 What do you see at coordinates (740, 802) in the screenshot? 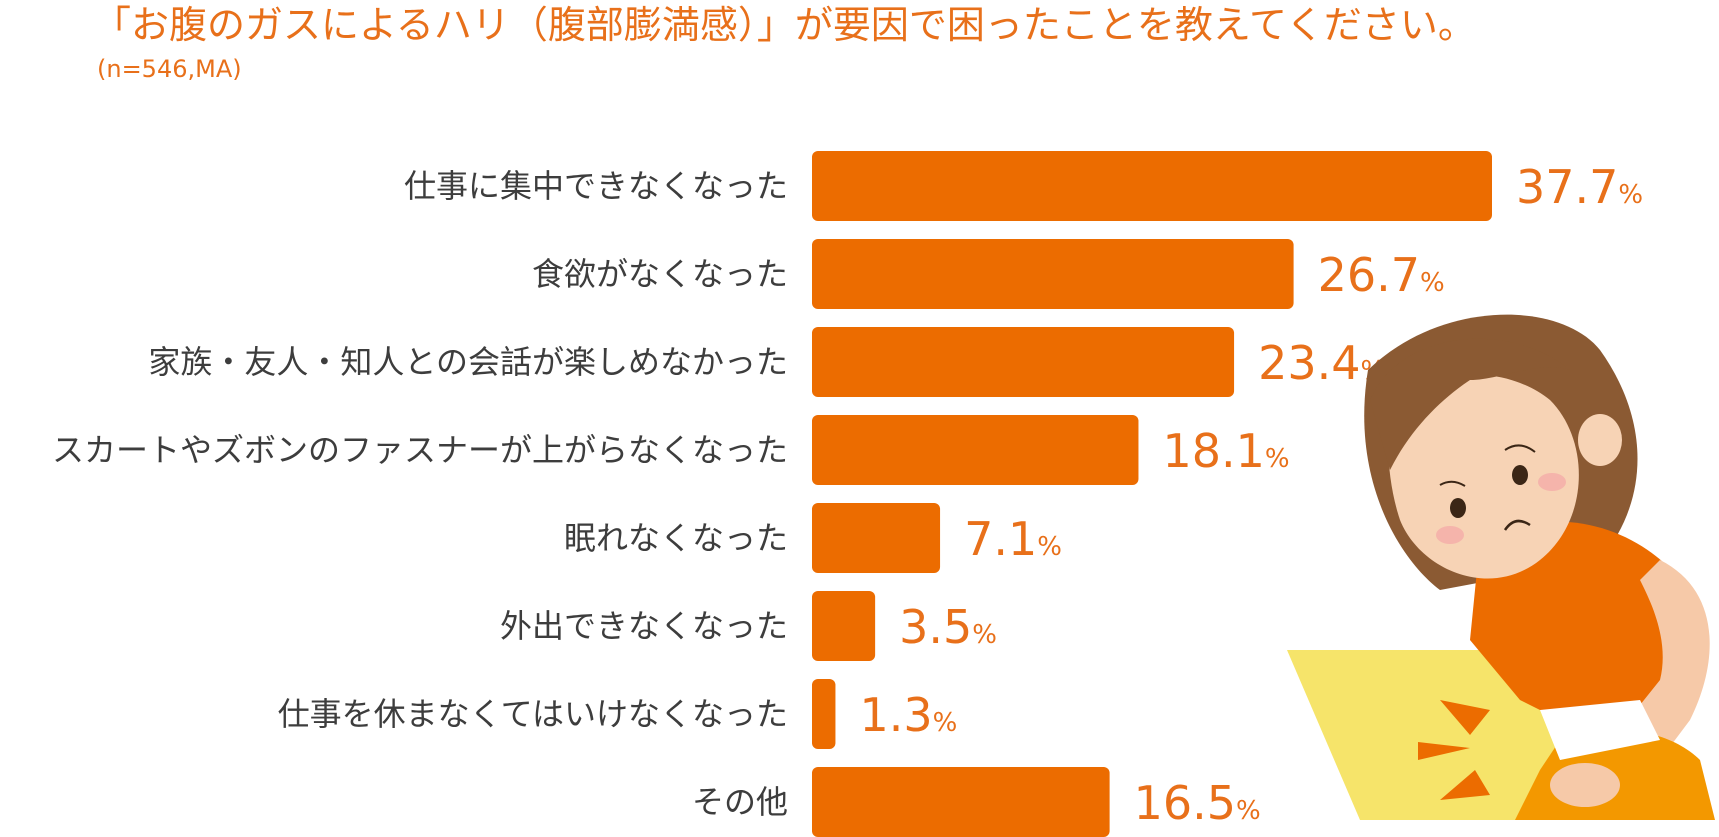
I see `category-label: その他` at bounding box center [740, 802].